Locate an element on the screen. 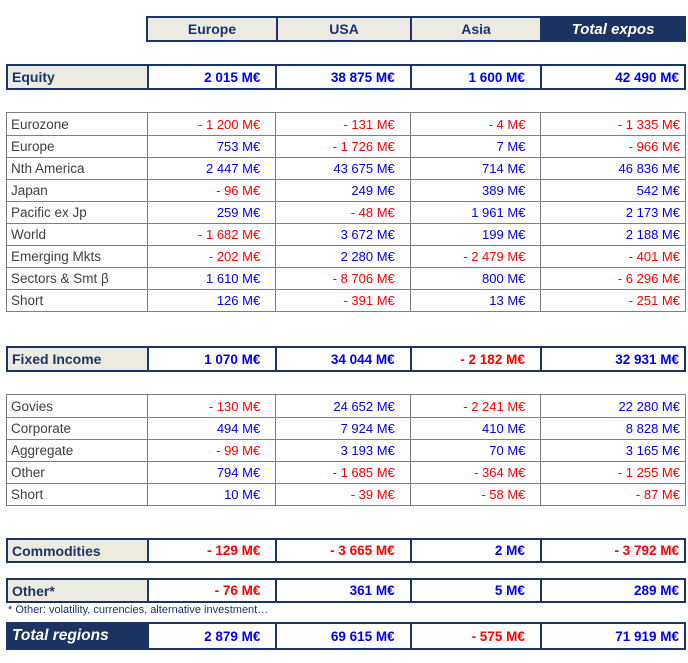 The height and width of the screenshot is (663, 688). value-cell: 2 173 M€ is located at coordinates (612, 212).